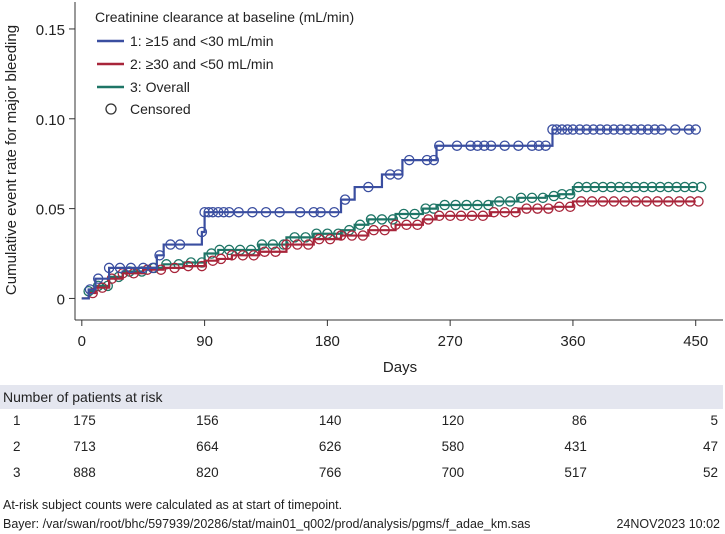 This screenshot has width=725, height=534. What do you see at coordinates (207, 472) in the screenshot?
I see `risk-cell: 820` at bounding box center [207, 472].